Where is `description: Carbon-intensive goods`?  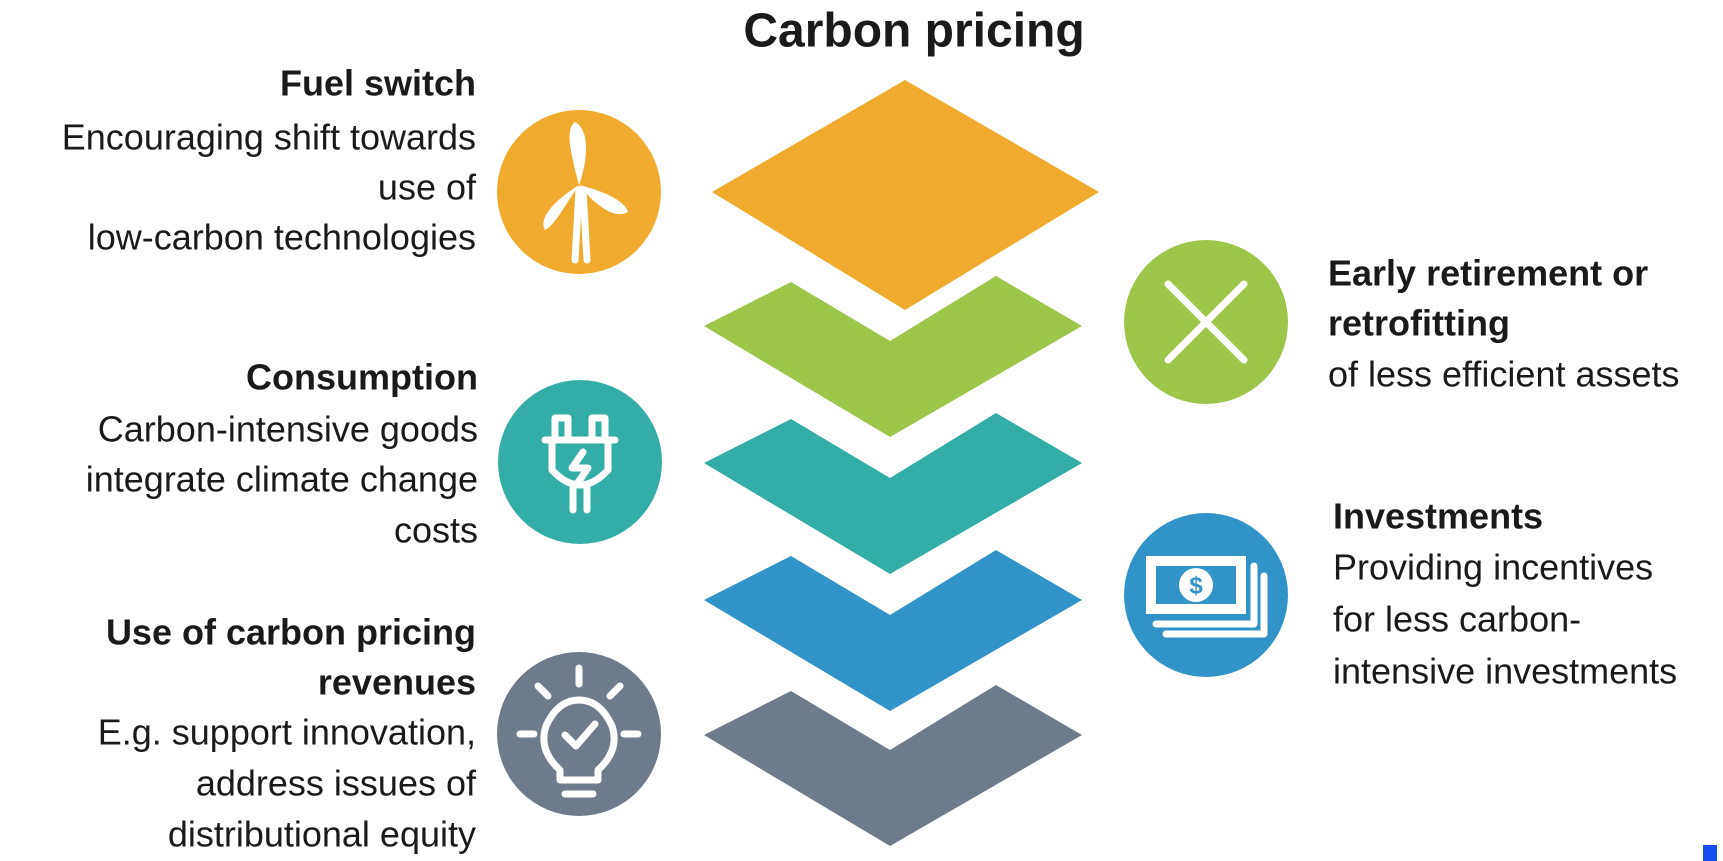
description: Carbon-intensive goods is located at coordinates (288, 429).